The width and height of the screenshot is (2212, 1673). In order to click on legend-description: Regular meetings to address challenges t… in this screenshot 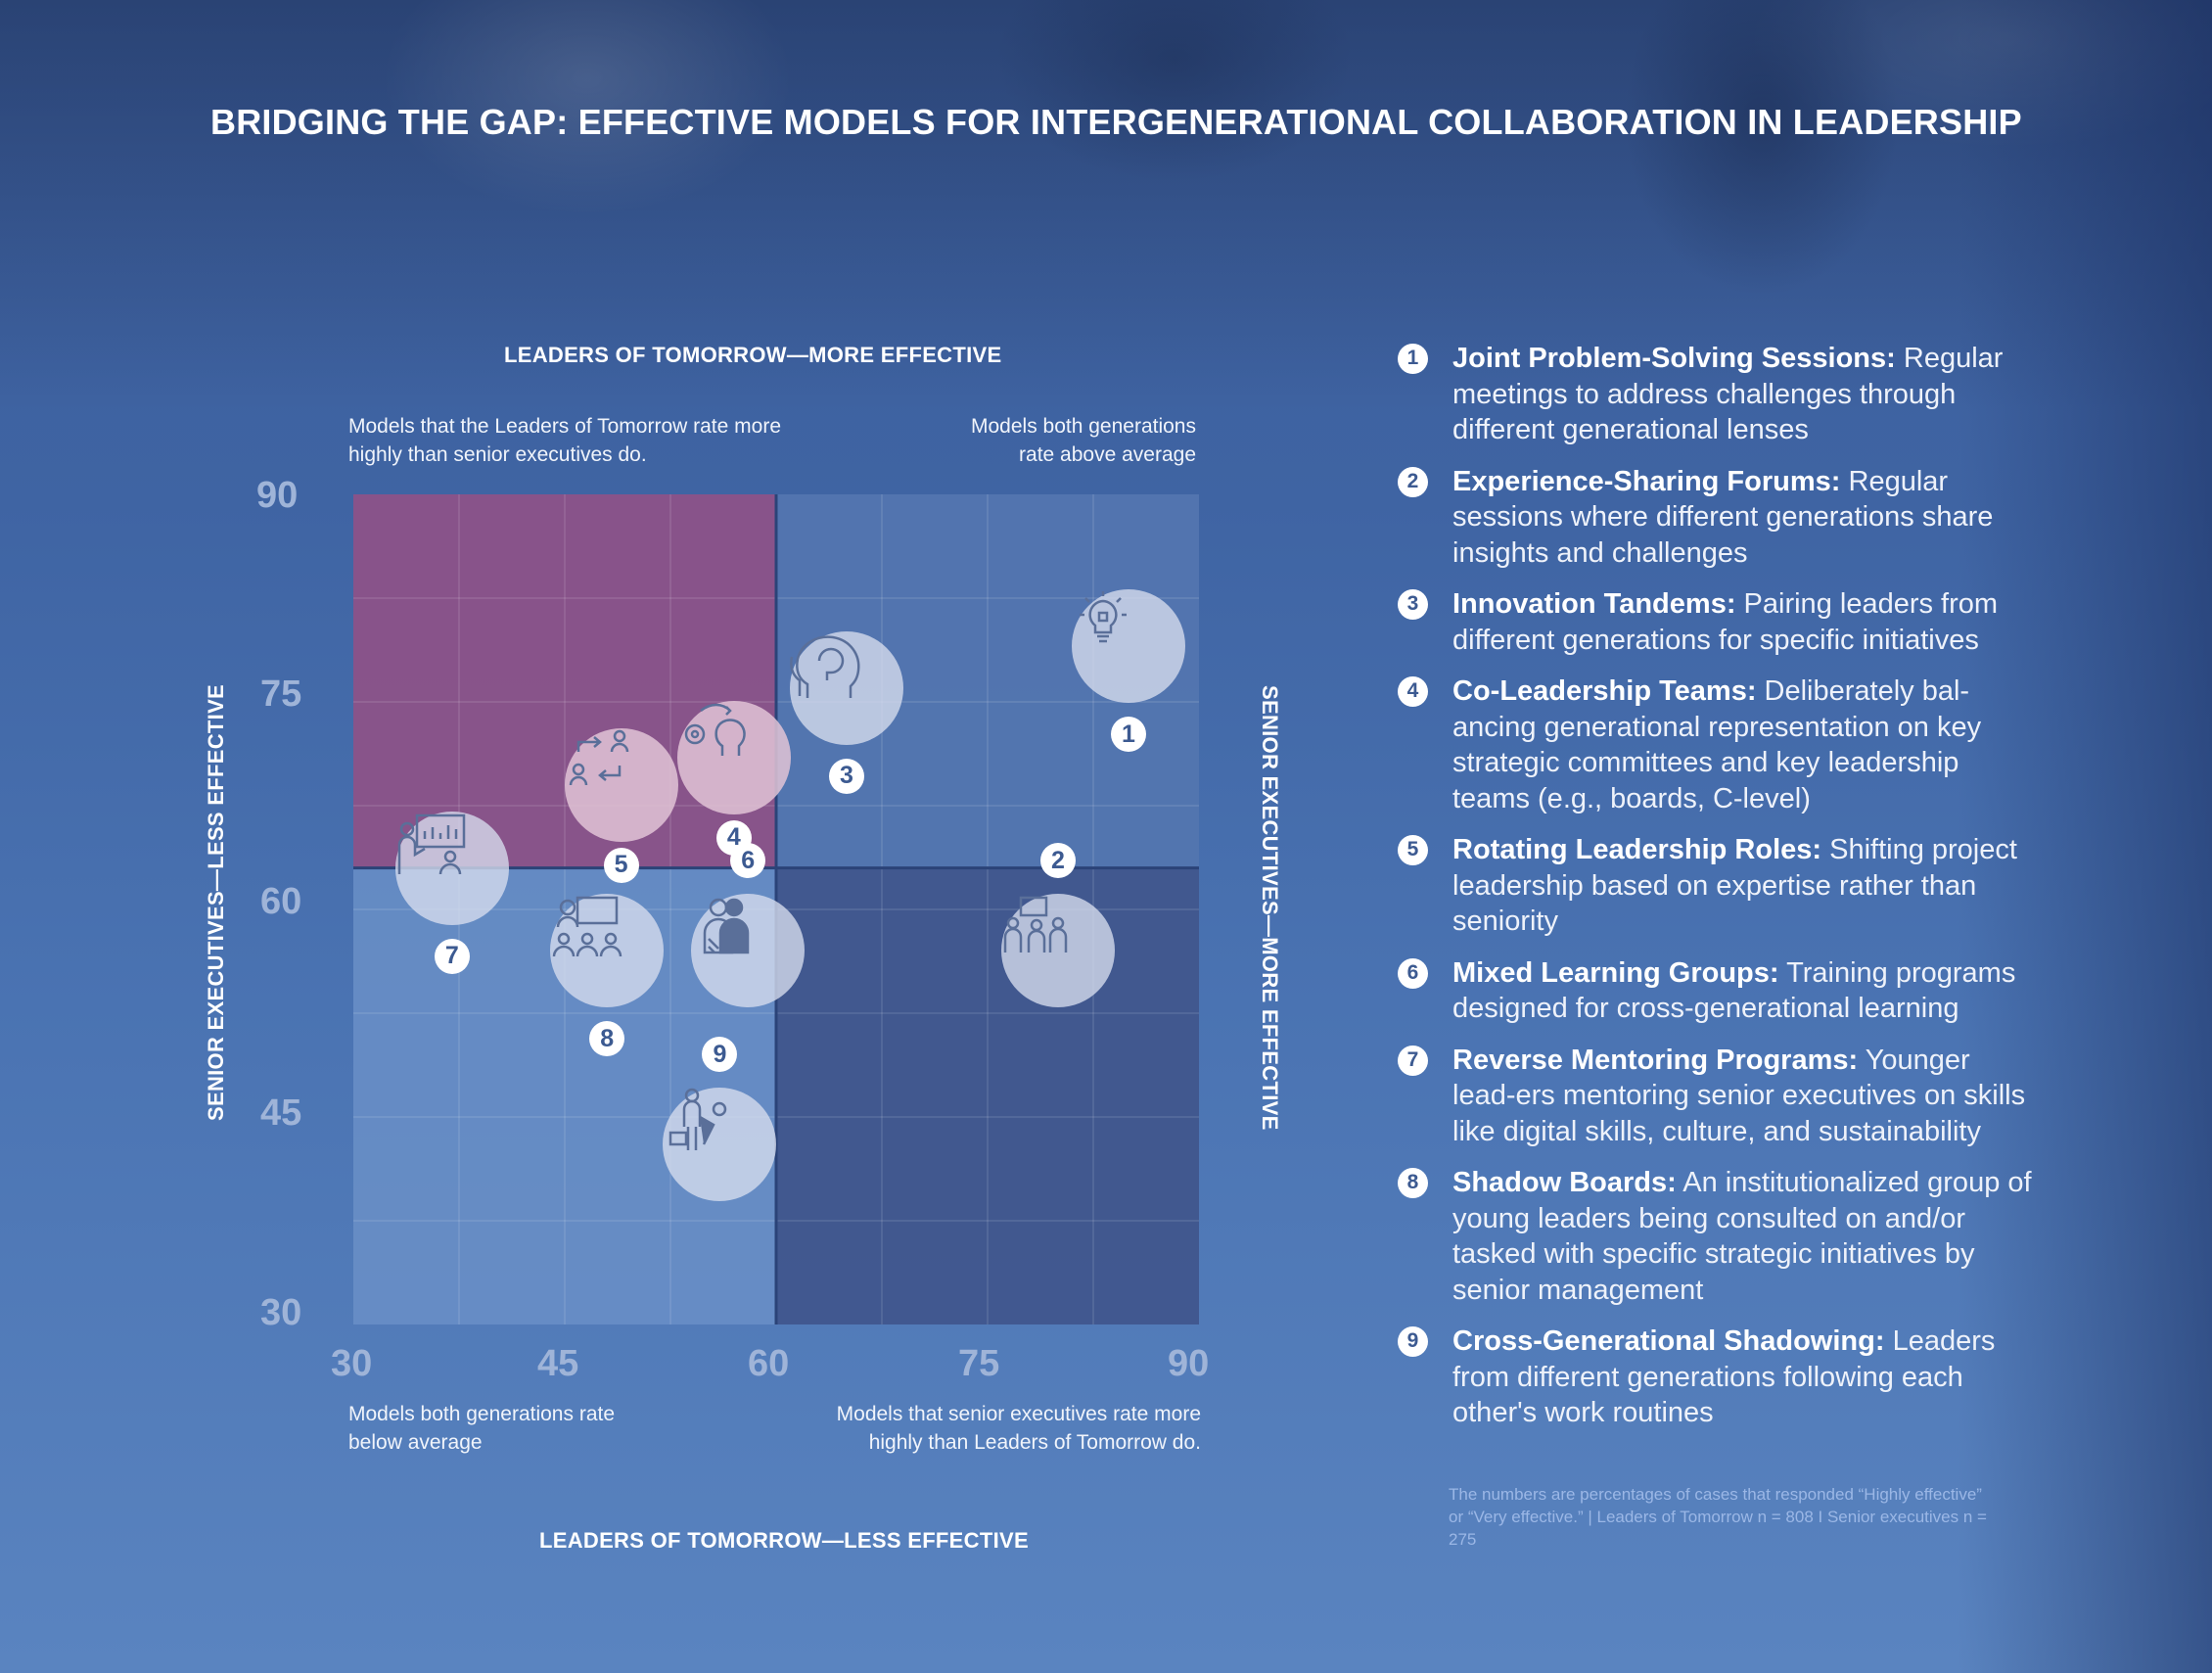, I will do `click(1728, 394)`.